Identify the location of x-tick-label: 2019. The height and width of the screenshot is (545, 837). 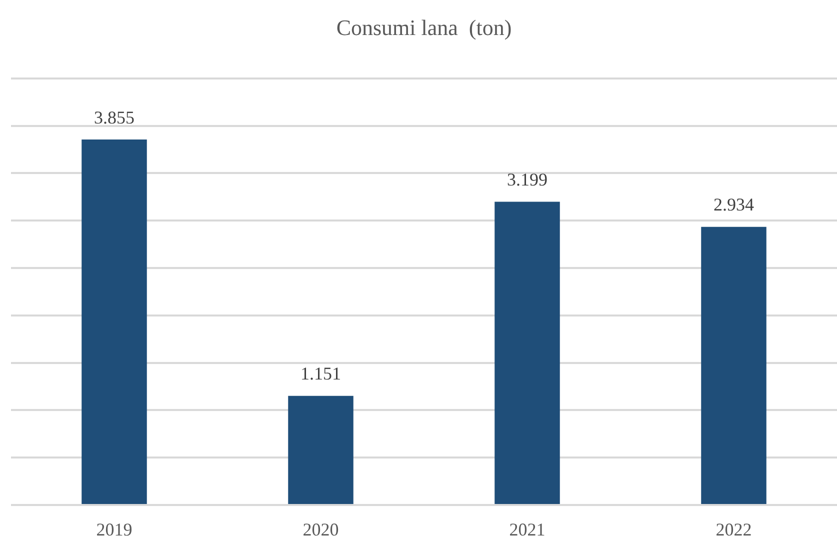
(114, 530).